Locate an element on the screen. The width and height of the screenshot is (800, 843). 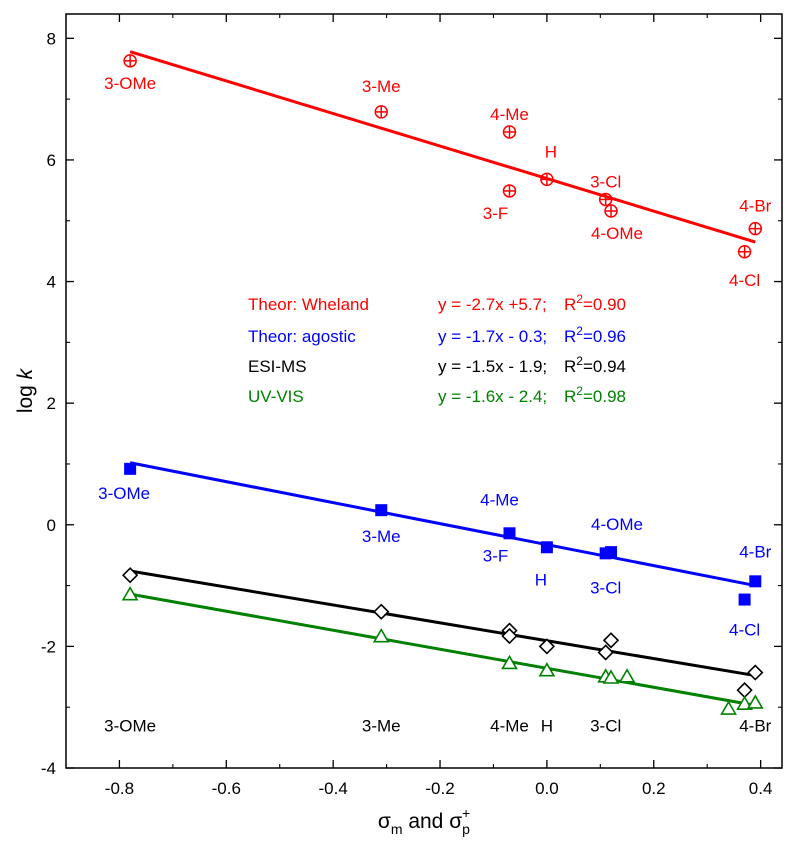
point-label: 4-Cl is located at coordinates (744, 630).